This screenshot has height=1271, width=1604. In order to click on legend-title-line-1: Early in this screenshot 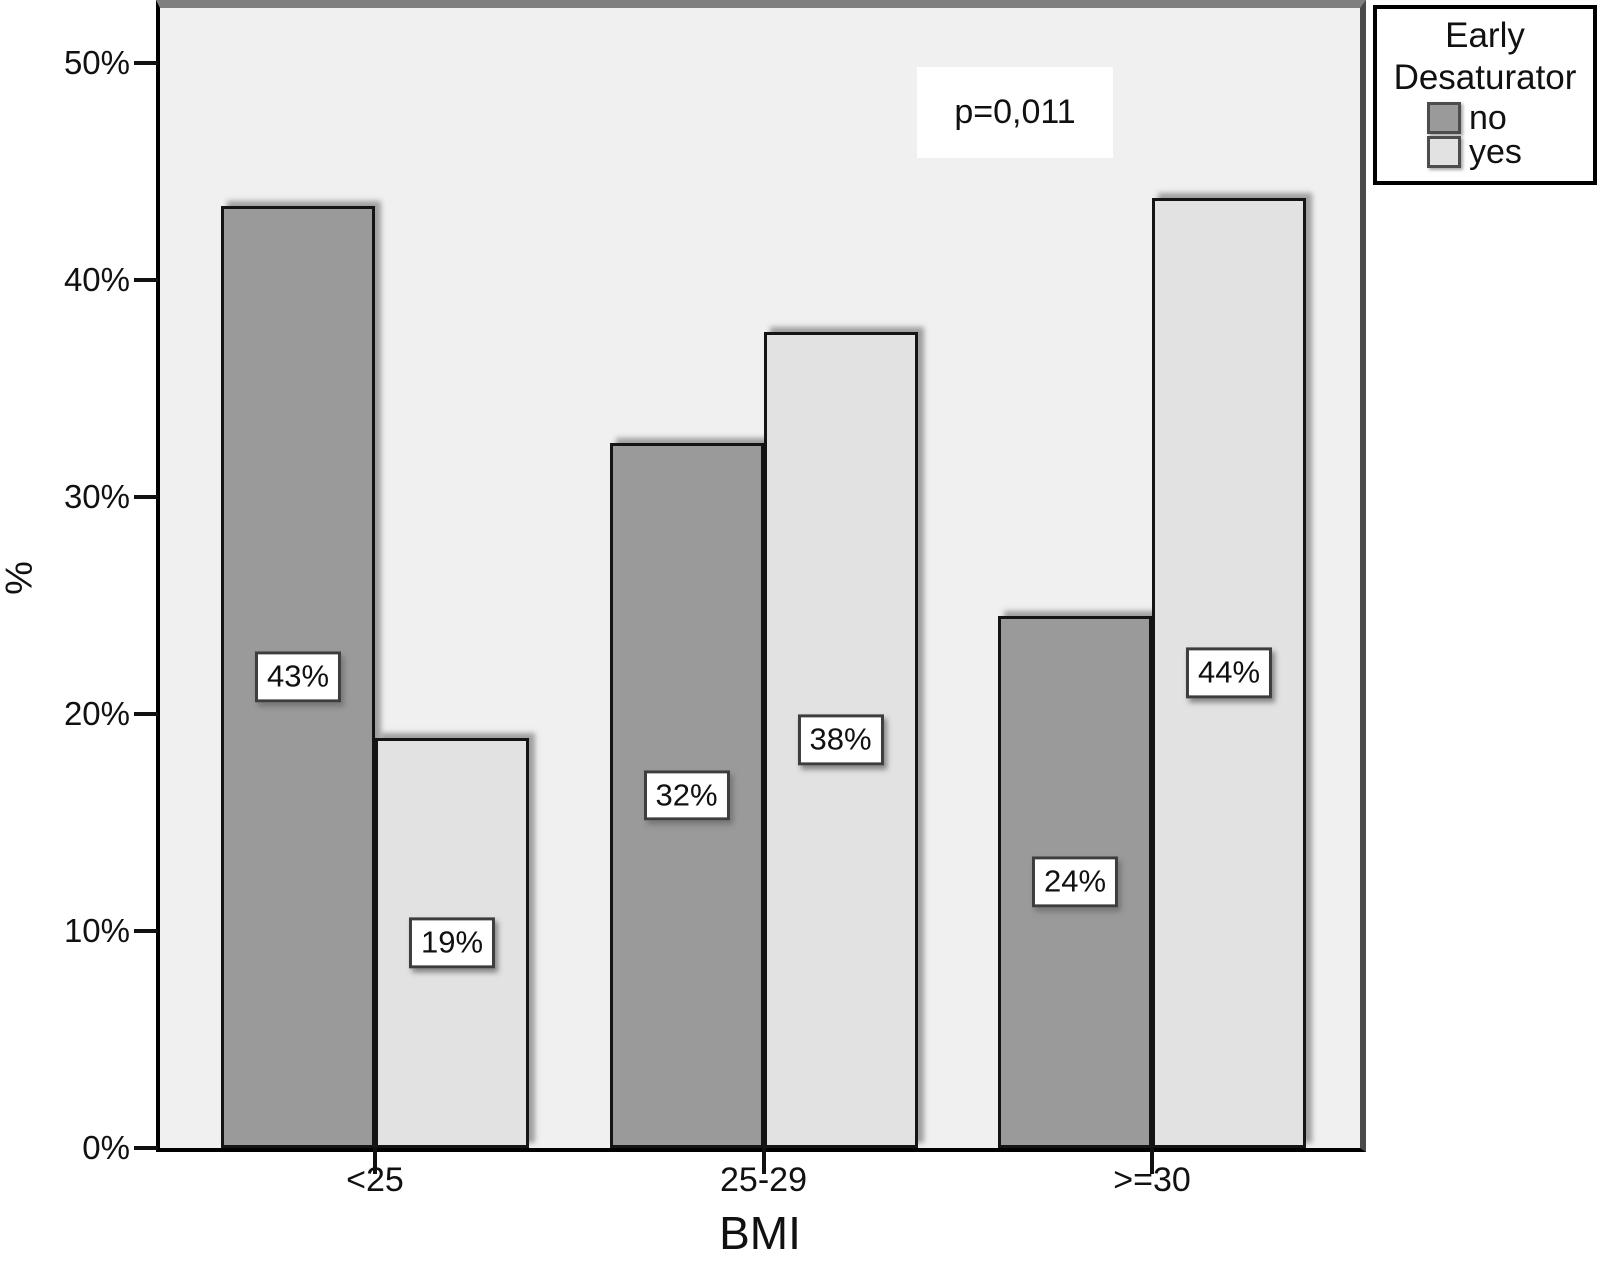, I will do `click(1485, 35)`.